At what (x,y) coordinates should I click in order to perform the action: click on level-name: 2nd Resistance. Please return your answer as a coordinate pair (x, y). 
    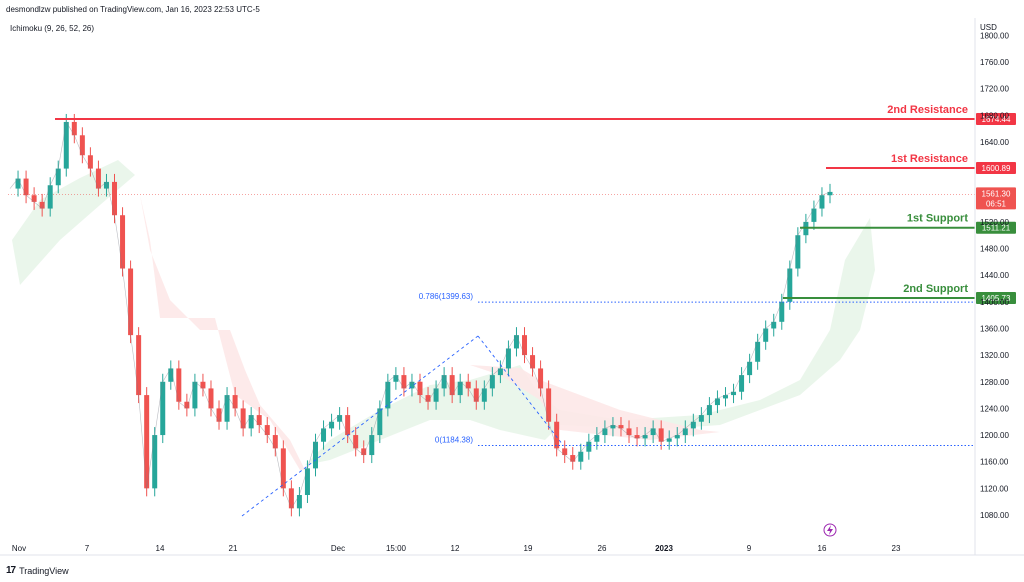
    Looking at the image, I should click on (927, 110).